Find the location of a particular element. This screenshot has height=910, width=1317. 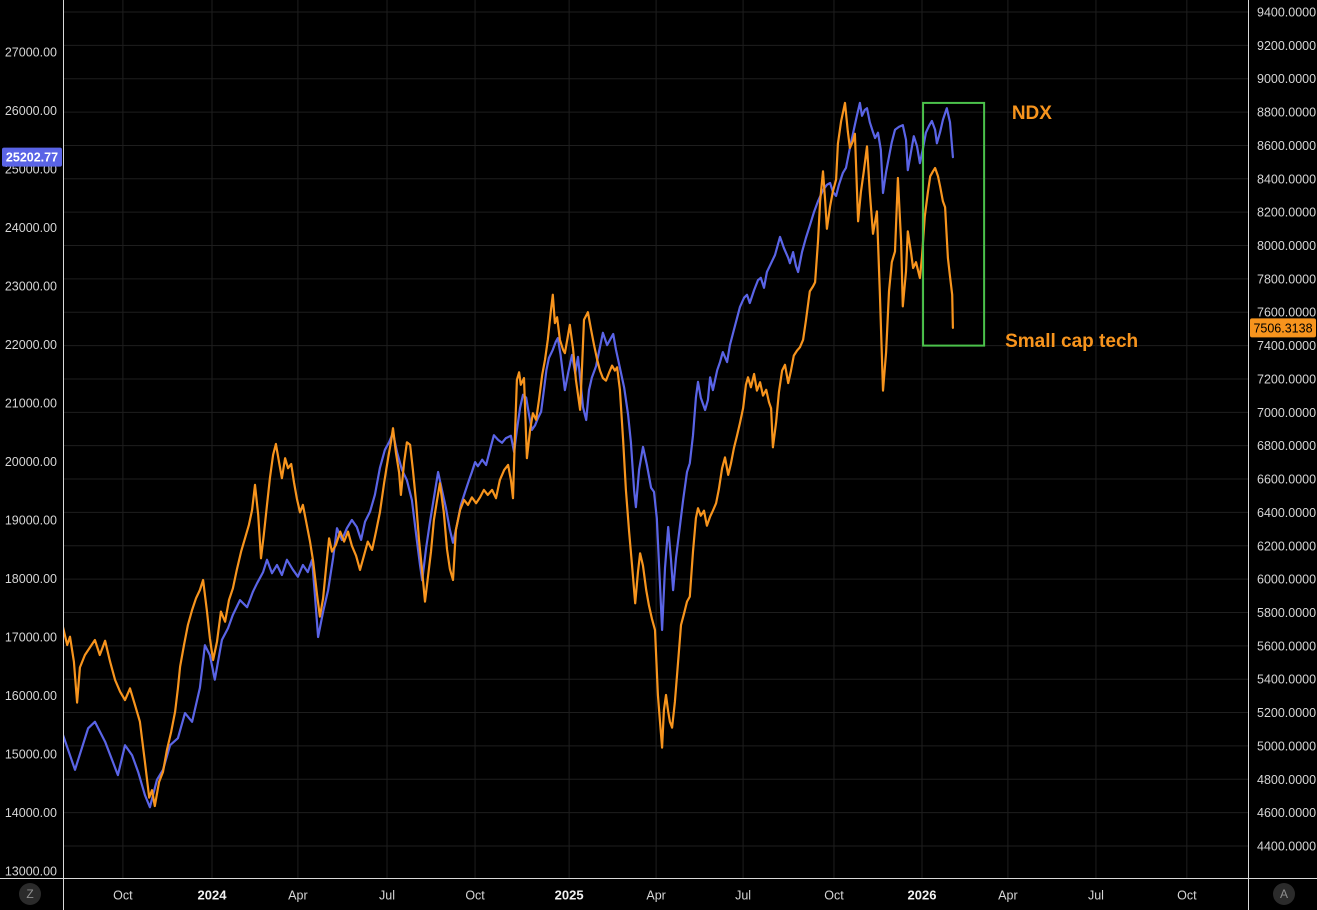

smallcap-price-badge is located at coordinates (1283, 328).